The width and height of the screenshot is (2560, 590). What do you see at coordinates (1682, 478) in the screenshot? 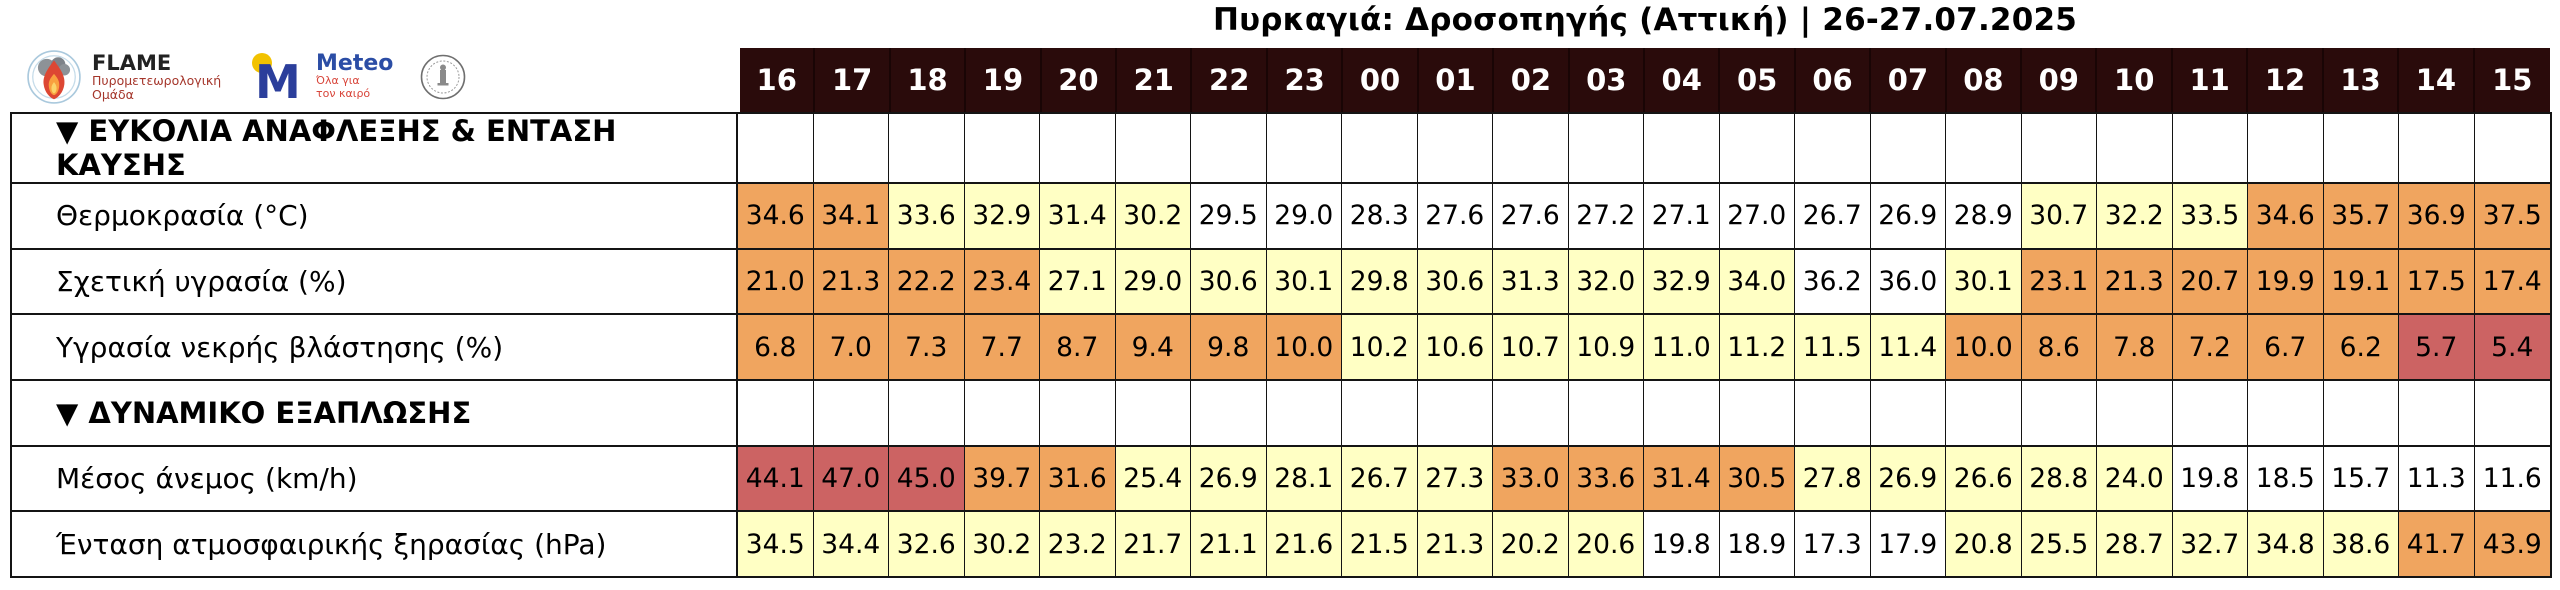
I see `value-cell: 31.4` at bounding box center [1682, 478].